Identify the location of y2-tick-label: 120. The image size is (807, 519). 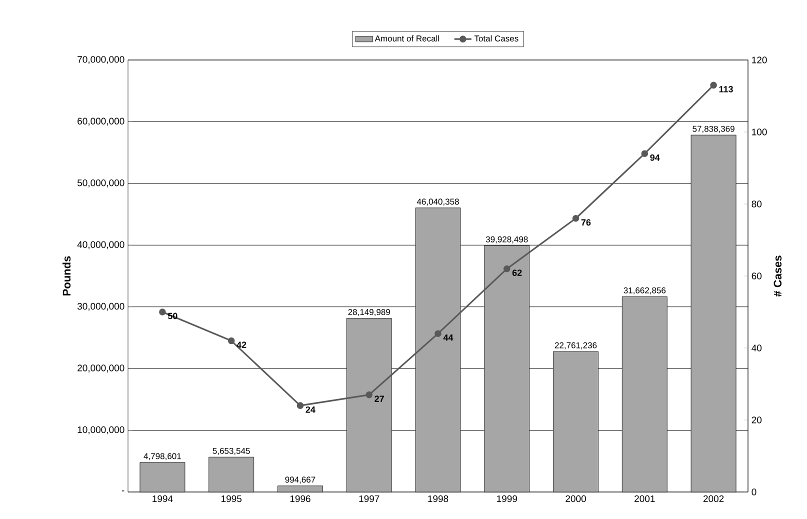
(759, 60).